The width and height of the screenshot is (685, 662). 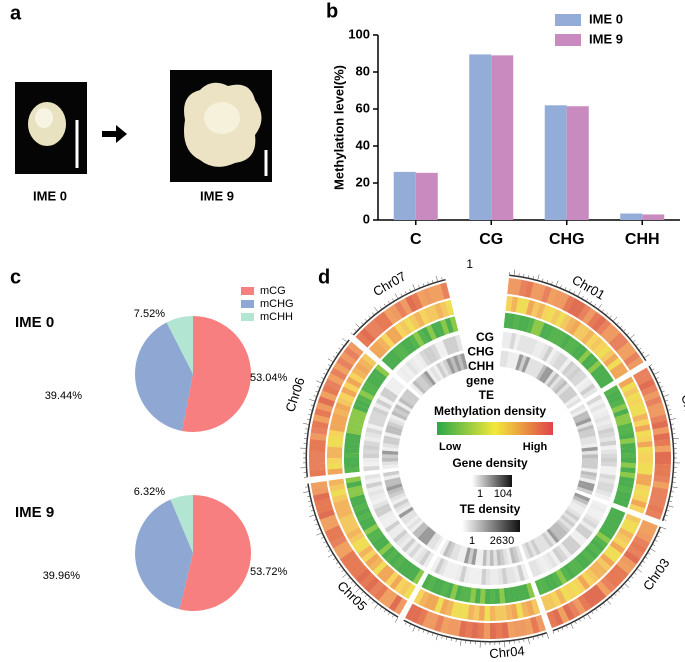 What do you see at coordinates (181, 524) in the screenshot?
I see `pie-slice` at bounding box center [181, 524].